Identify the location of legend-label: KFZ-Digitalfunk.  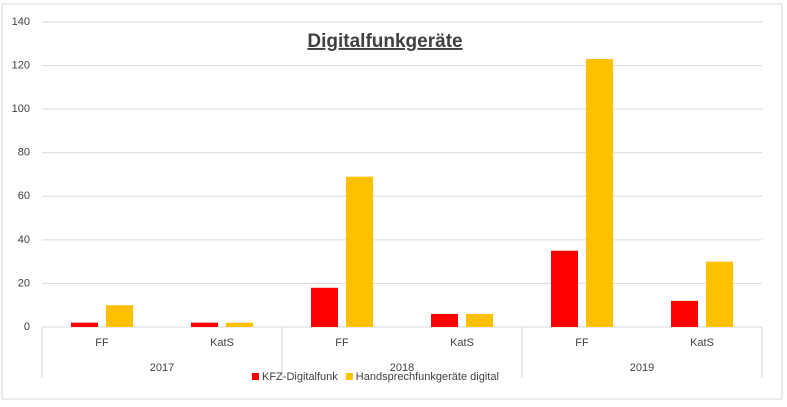
(300, 377).